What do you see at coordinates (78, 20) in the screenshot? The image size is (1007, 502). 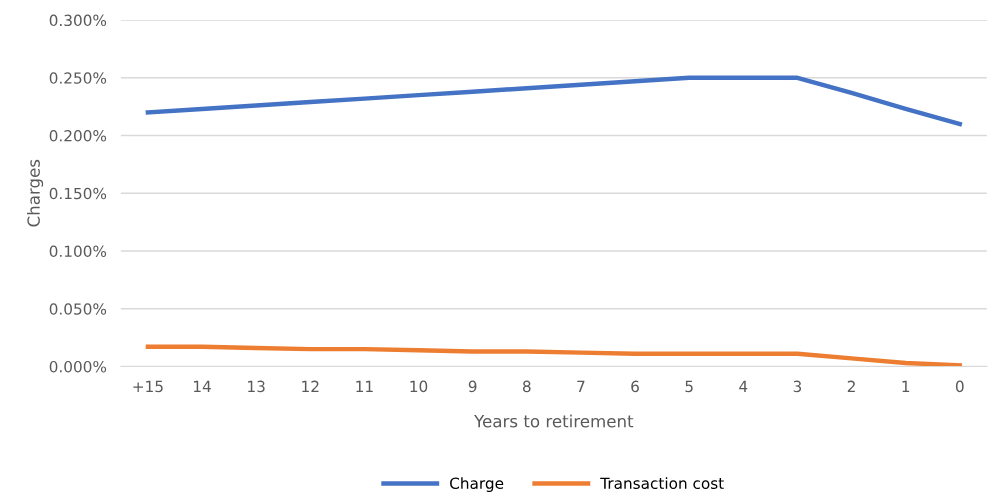 I see `y-tick-label: 0.300%` at bounding box center [78, 20].